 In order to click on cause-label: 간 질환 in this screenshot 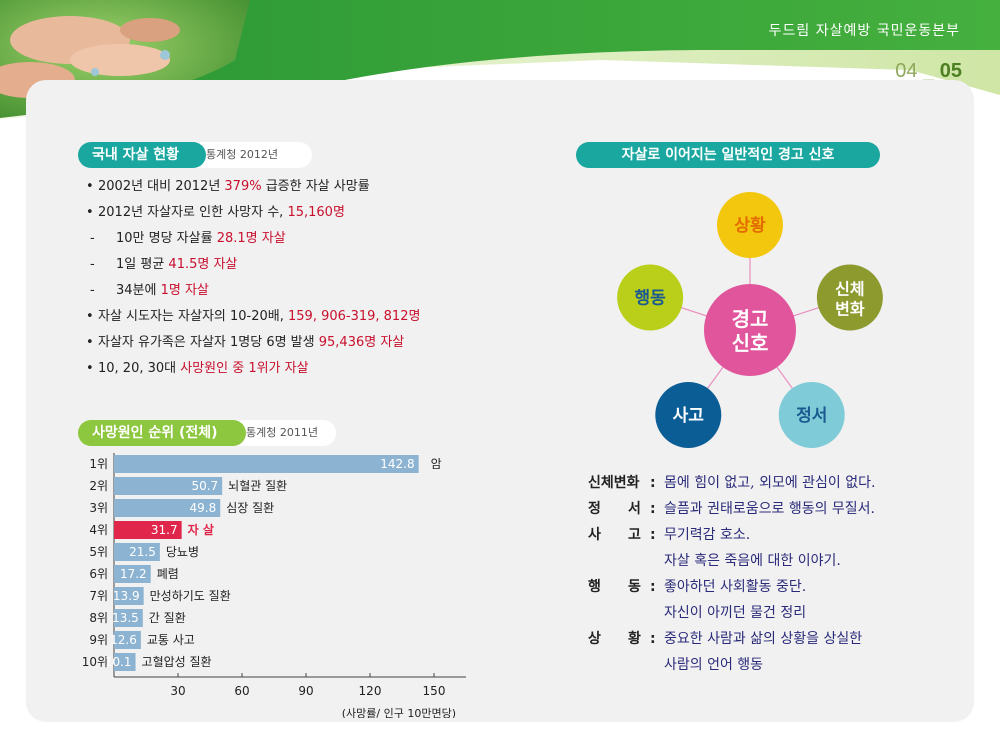, I will do `click(167, 618)`.